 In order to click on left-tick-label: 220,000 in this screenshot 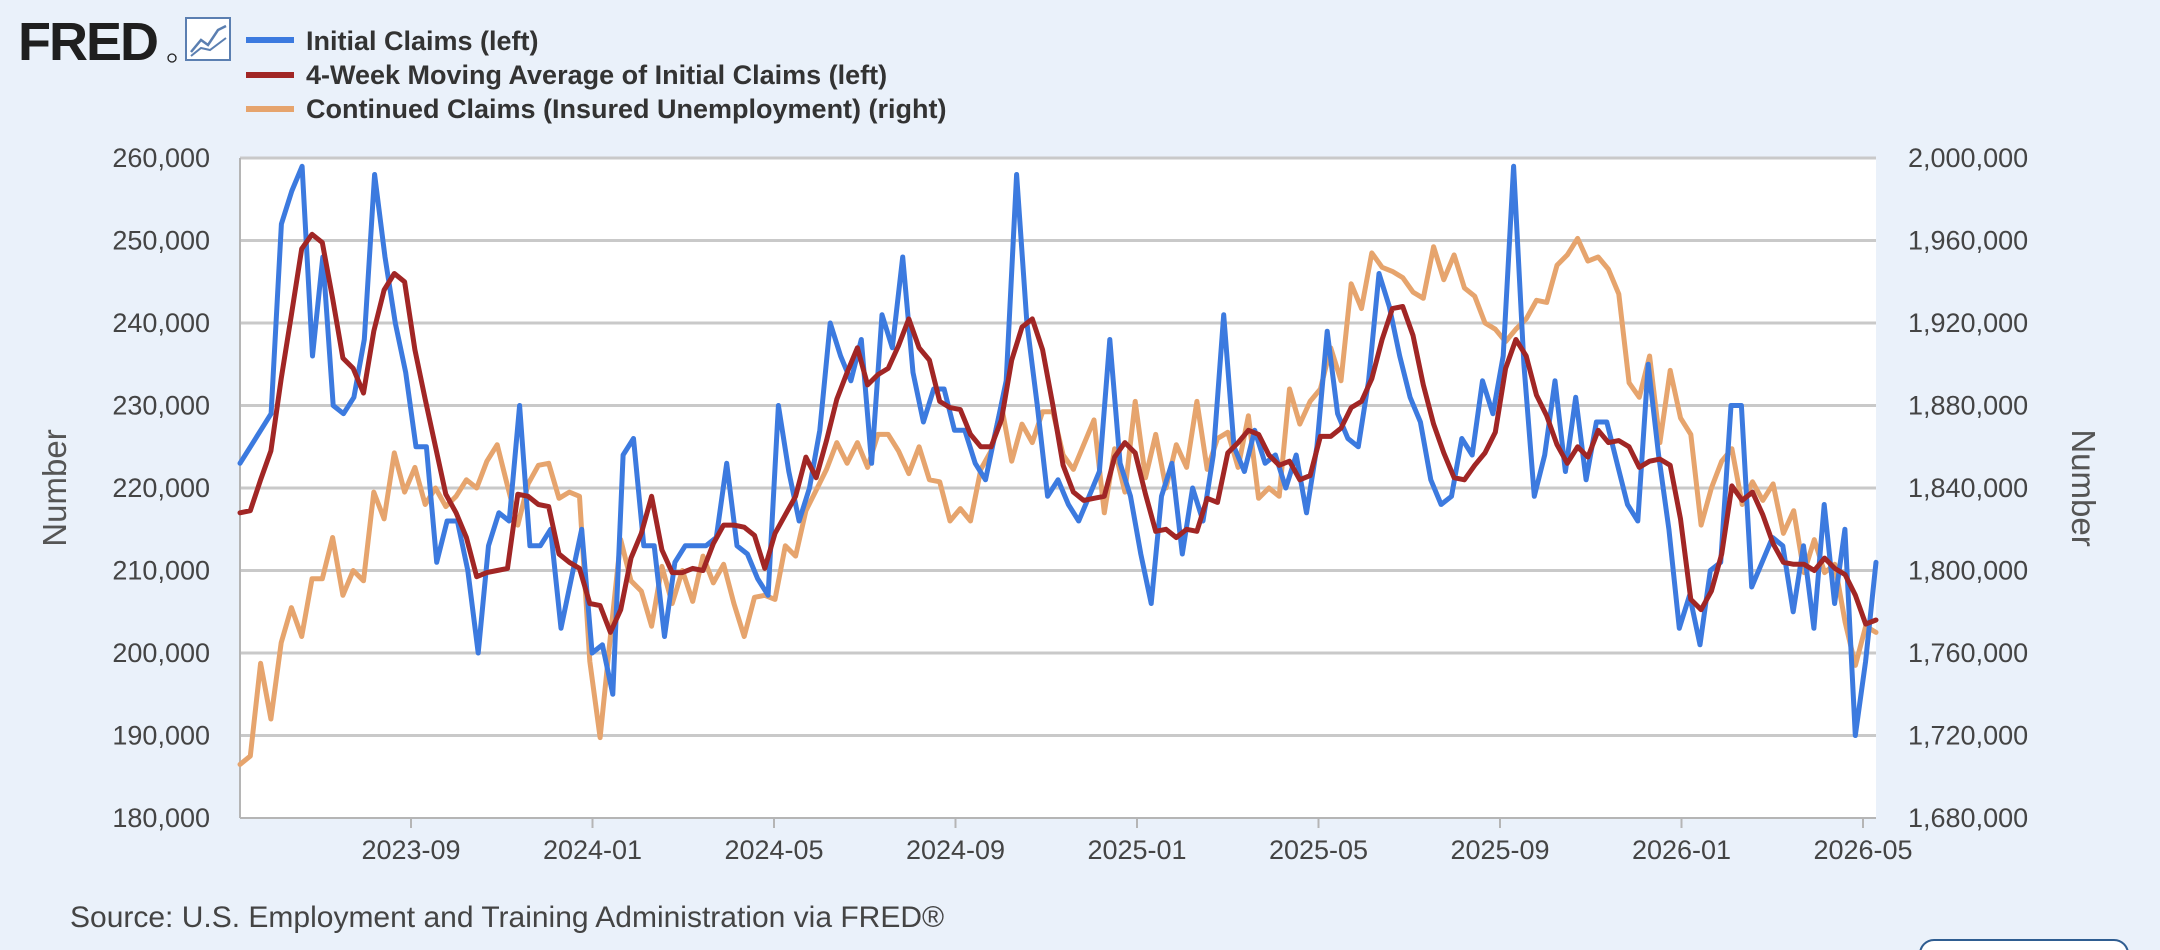, I will do `click(161, 488)`.